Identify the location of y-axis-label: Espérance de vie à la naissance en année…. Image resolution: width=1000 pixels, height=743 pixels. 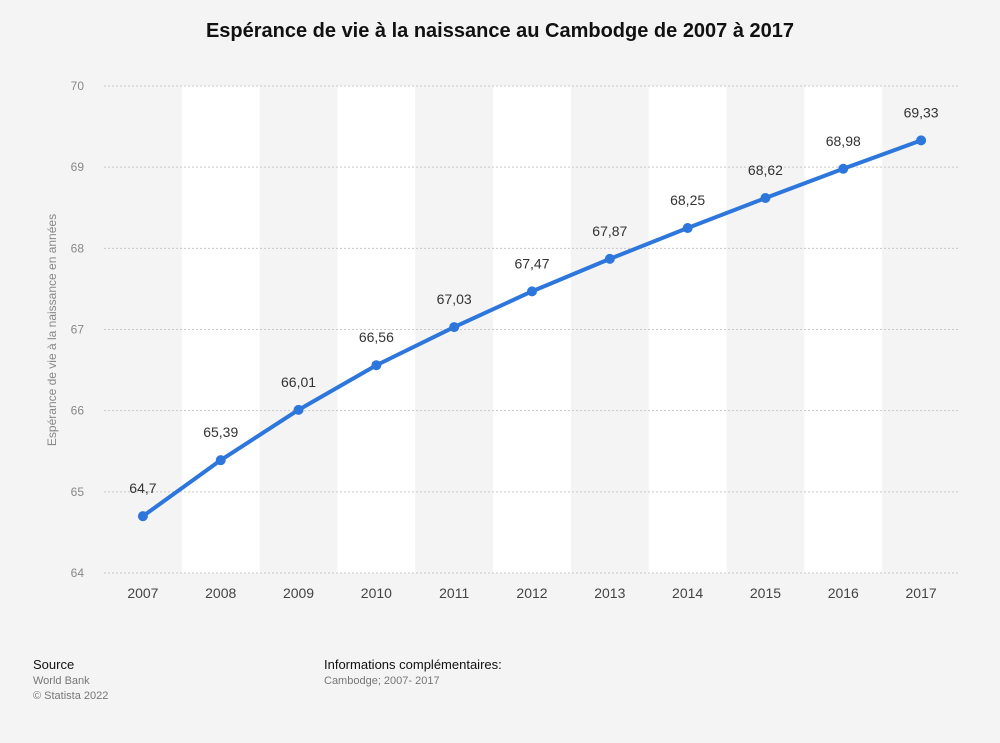
(52, 330).